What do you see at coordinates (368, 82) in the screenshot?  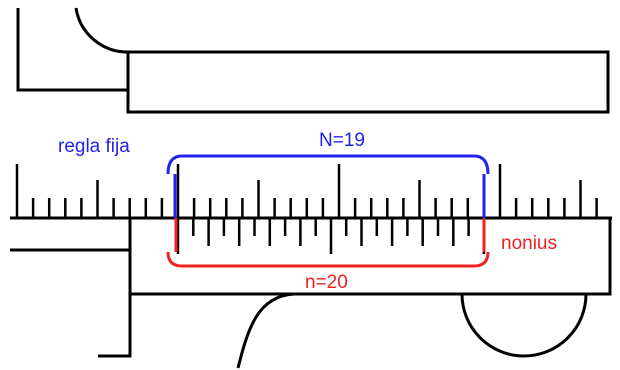 I see `upper-slider-bar` at bounding box center [368, 82].